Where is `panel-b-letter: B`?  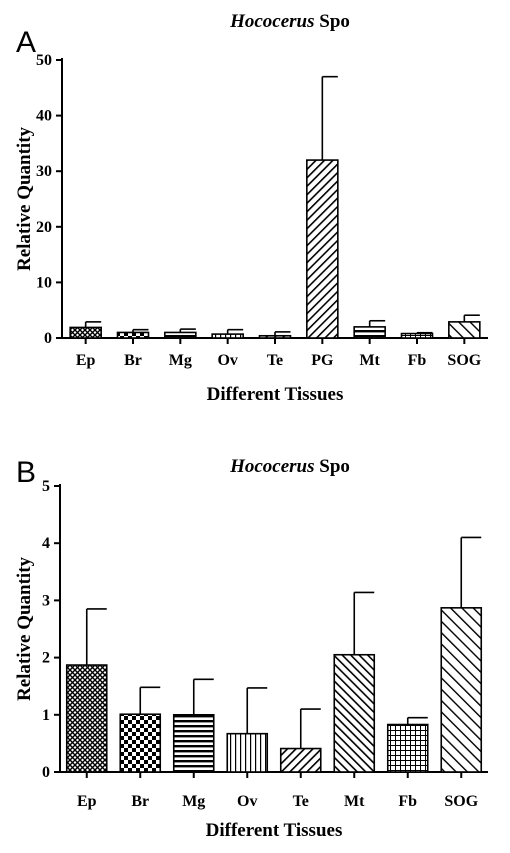
panel-b-letter: B is located at coordinates (26, 472).